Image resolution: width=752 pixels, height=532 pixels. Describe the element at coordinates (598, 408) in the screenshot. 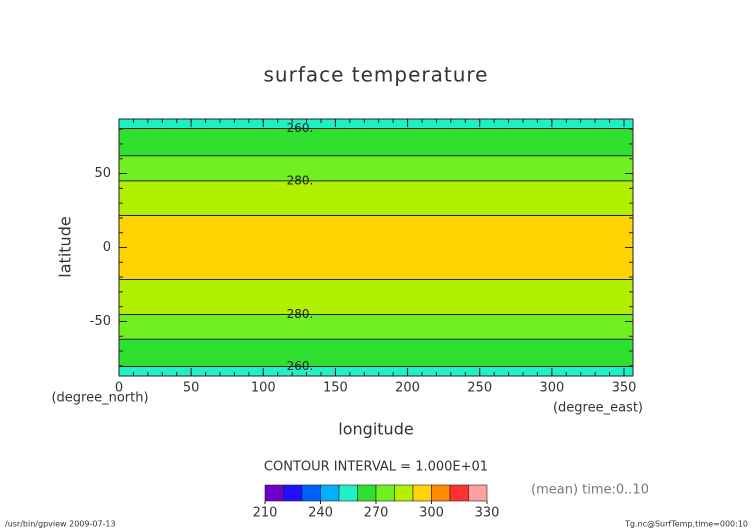

I see `x-unit: (degree_east)` at that location.